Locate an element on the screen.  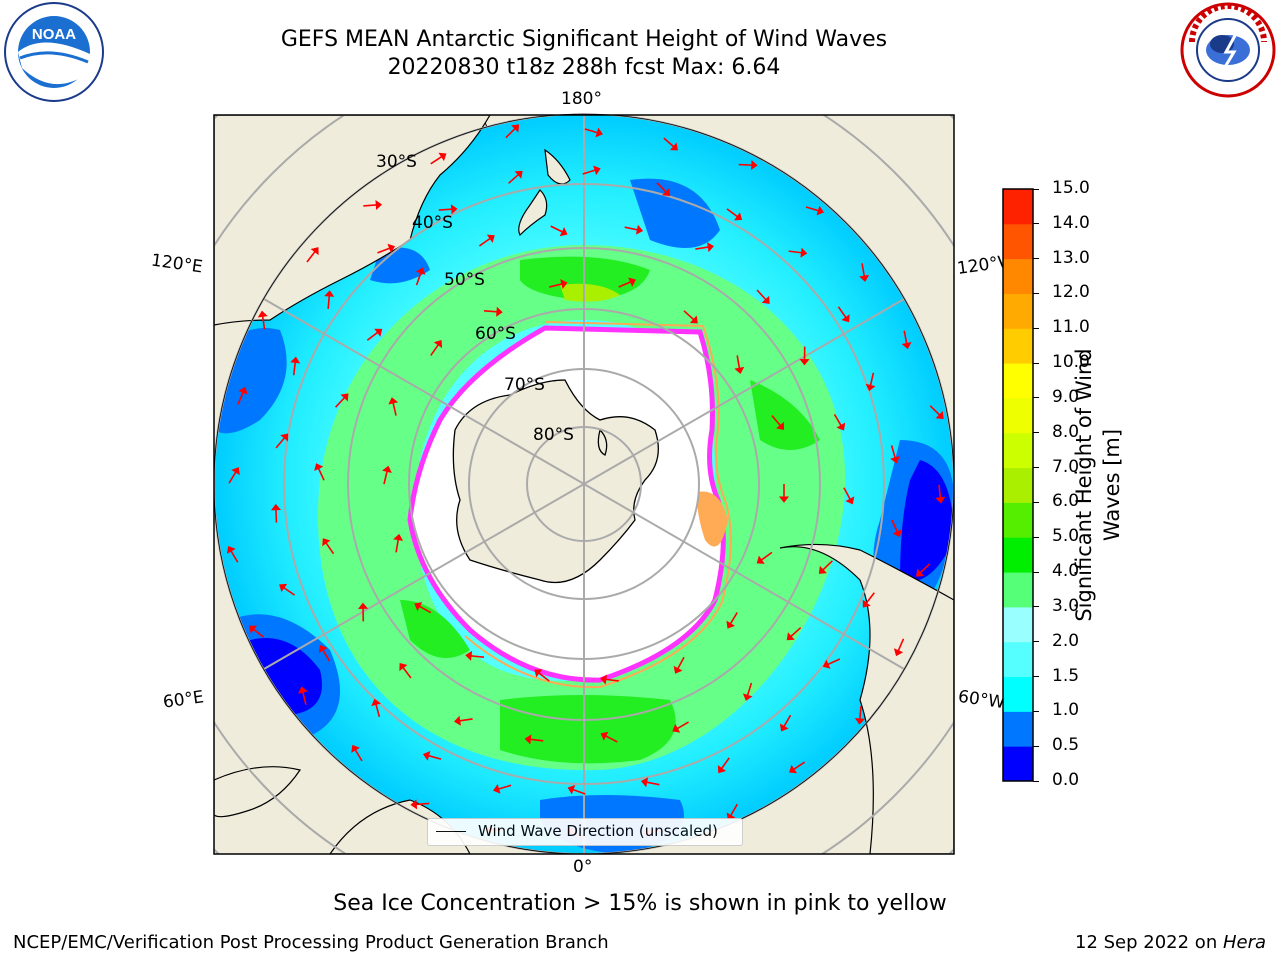
colorbar-tick-label: 5.0 is located at coordinates (1066, 536).